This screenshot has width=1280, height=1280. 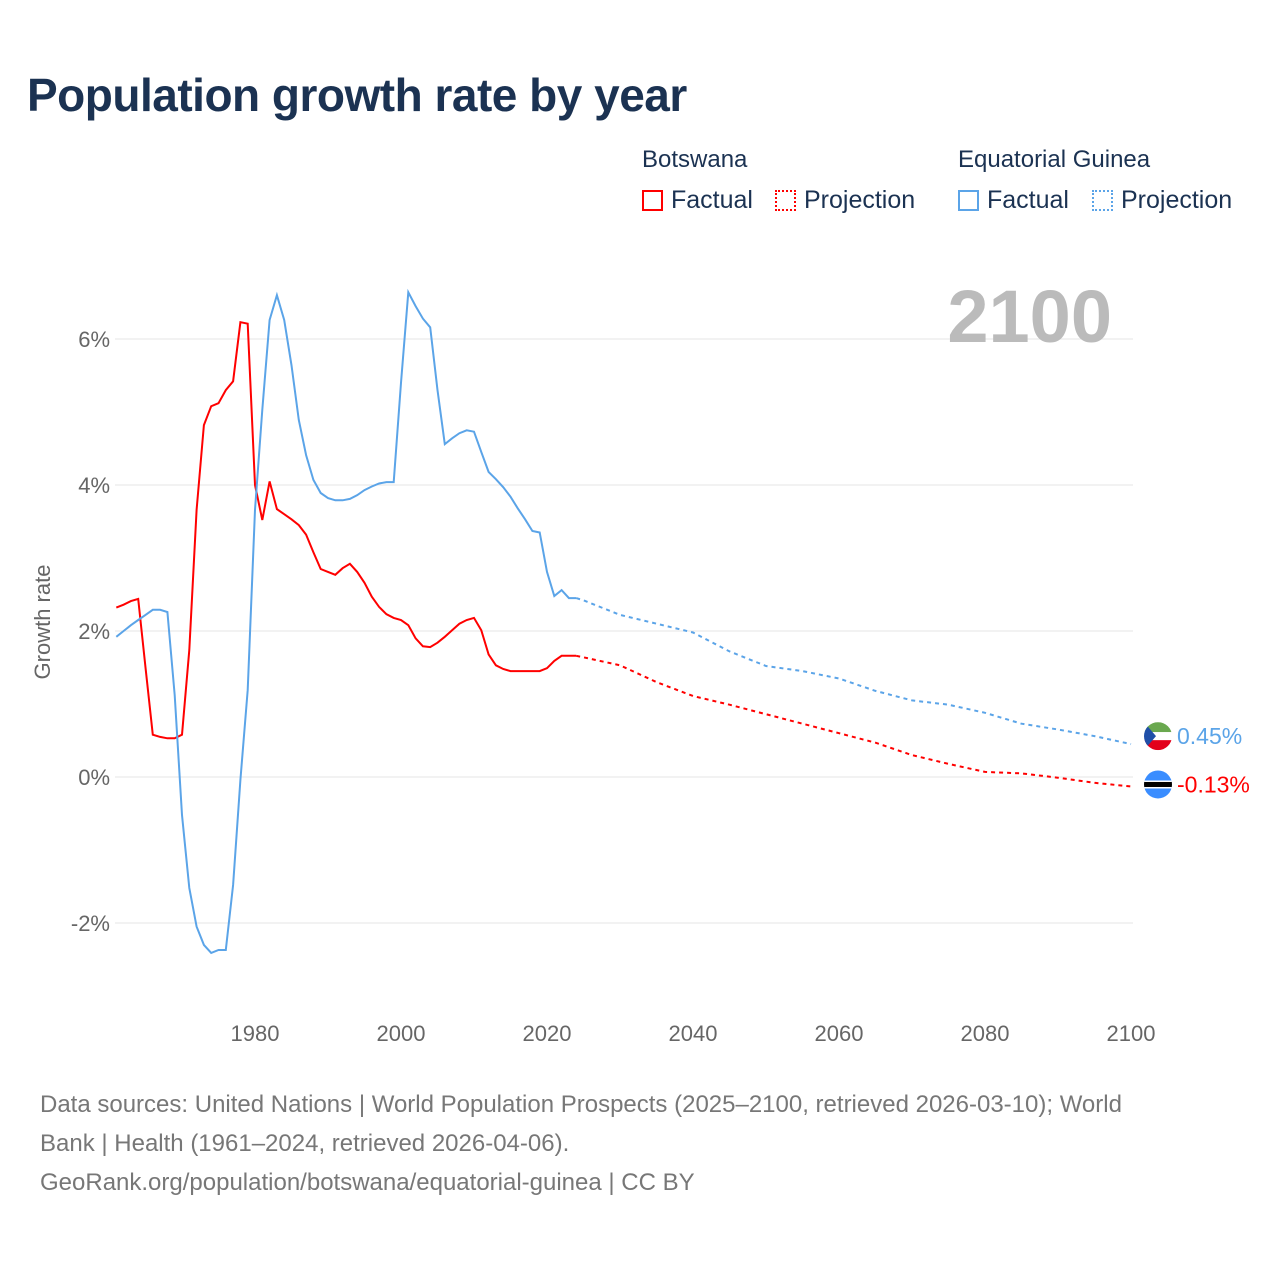 I want to click on x-tick-label: 2040, so click(x=693, y=1033).